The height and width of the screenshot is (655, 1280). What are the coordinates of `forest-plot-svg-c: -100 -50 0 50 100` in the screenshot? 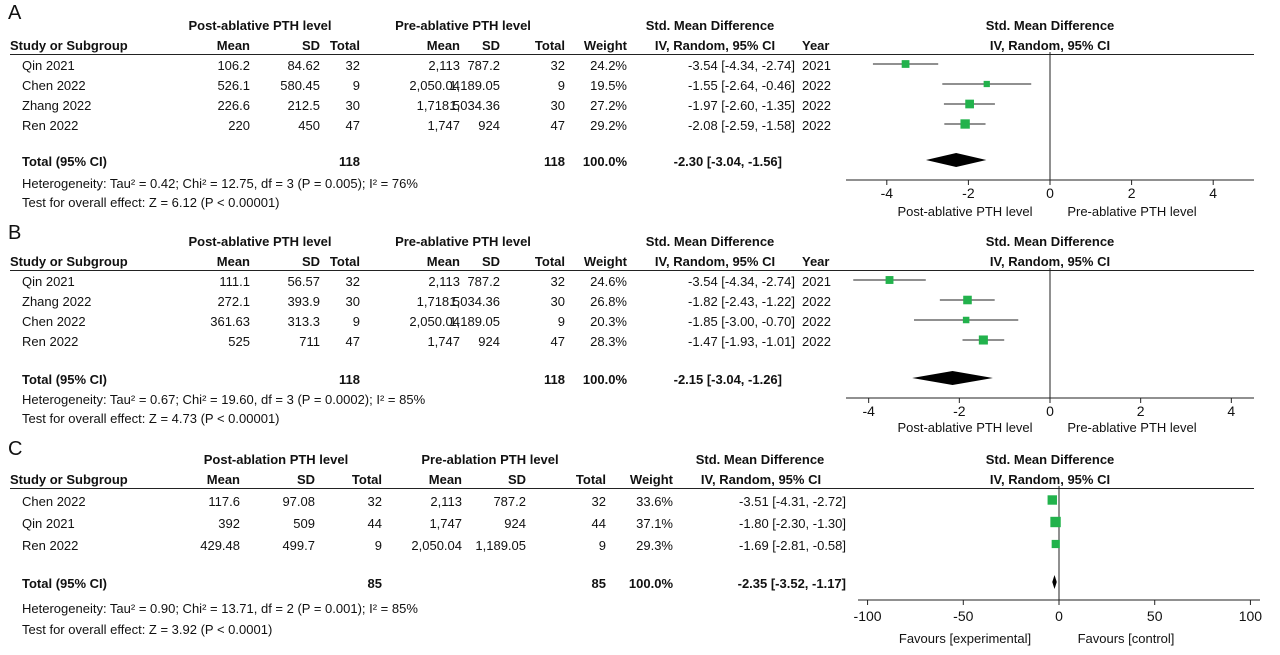 It's located at (1058, 555).